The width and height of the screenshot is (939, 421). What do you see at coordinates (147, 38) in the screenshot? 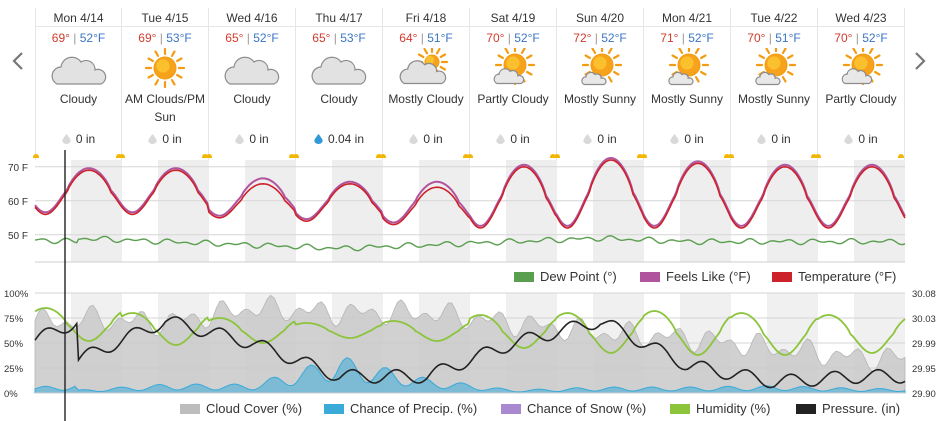
I see `high-temperature: 69°` at bounding box center [147, 38].